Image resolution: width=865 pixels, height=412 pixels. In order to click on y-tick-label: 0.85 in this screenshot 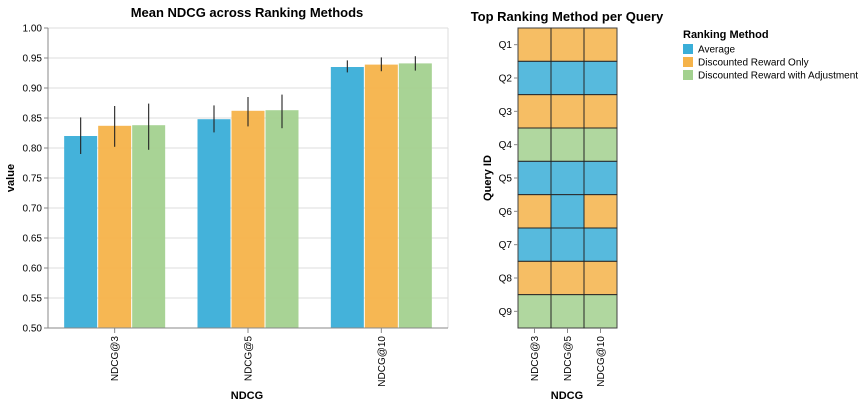, I will do `click(33, 119)`.